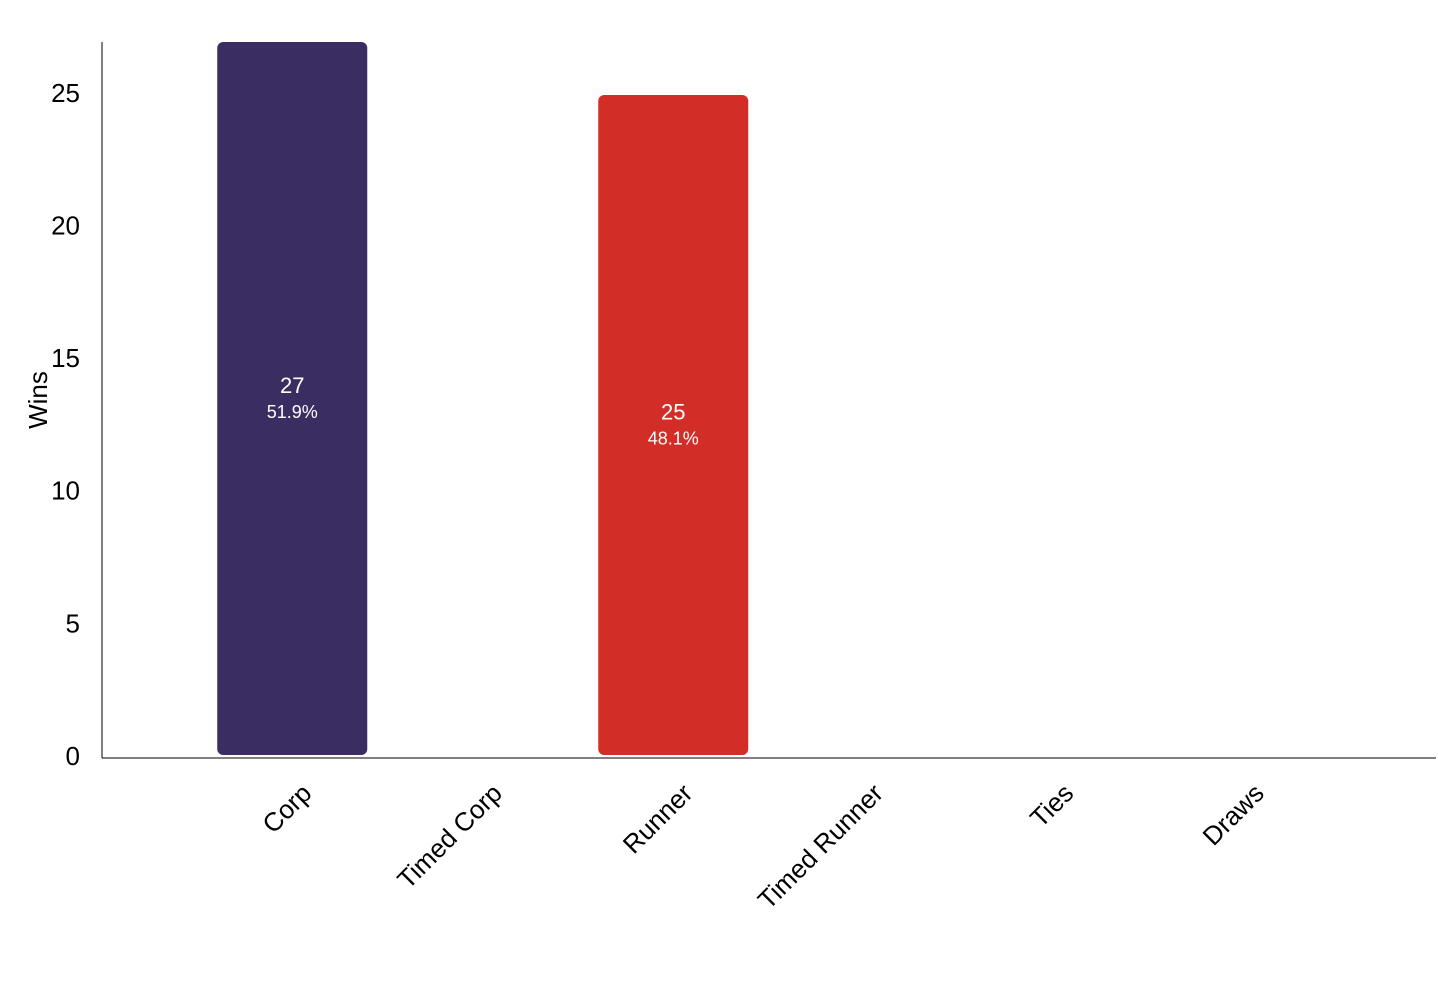 The width and height of the screenshot is (1438, 1005). What do you see at coordinates (65, 226) in the screenshot?
I see `y-tick-label: 20` at bounding box center [65, 226].